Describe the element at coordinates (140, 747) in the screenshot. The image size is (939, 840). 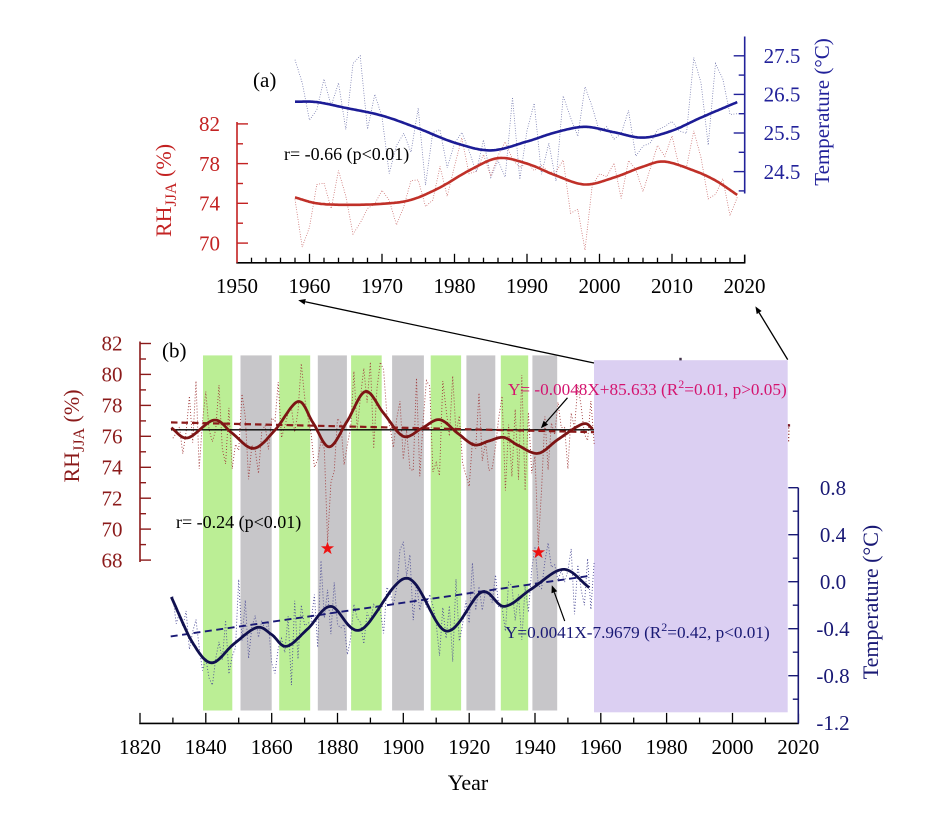
I see `svg-text: 1820` at that location.